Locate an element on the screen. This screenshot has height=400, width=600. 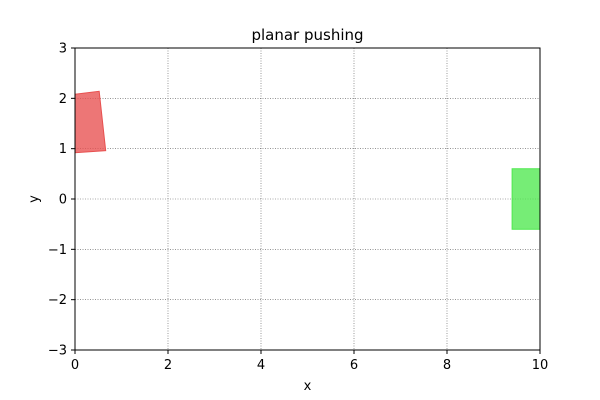
y-tick-label-3: 0 is located at coordinates (63, 200).